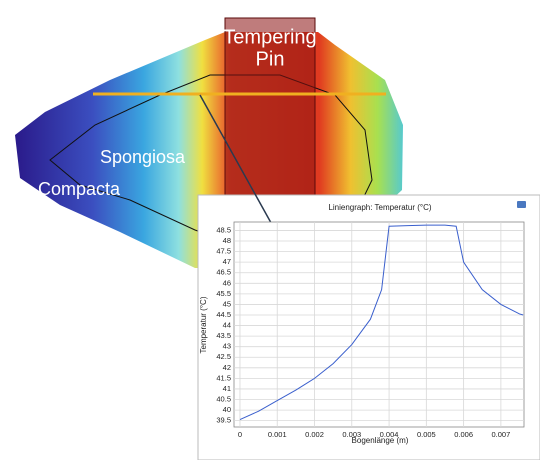  What do you see at coordinates (227, 346) in the screenshot?
I see `y-tick-label: 43` at bounding box center [227, 346].